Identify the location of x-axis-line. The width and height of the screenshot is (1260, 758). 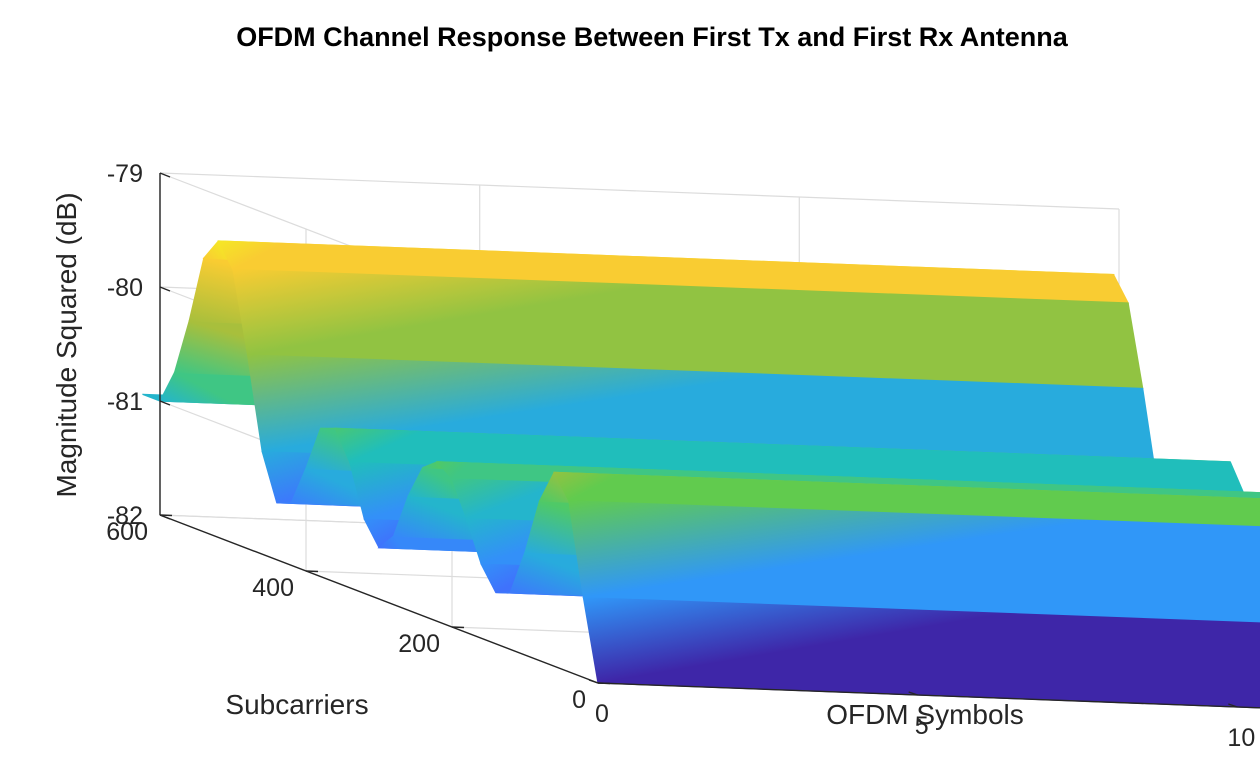
(928, 695).